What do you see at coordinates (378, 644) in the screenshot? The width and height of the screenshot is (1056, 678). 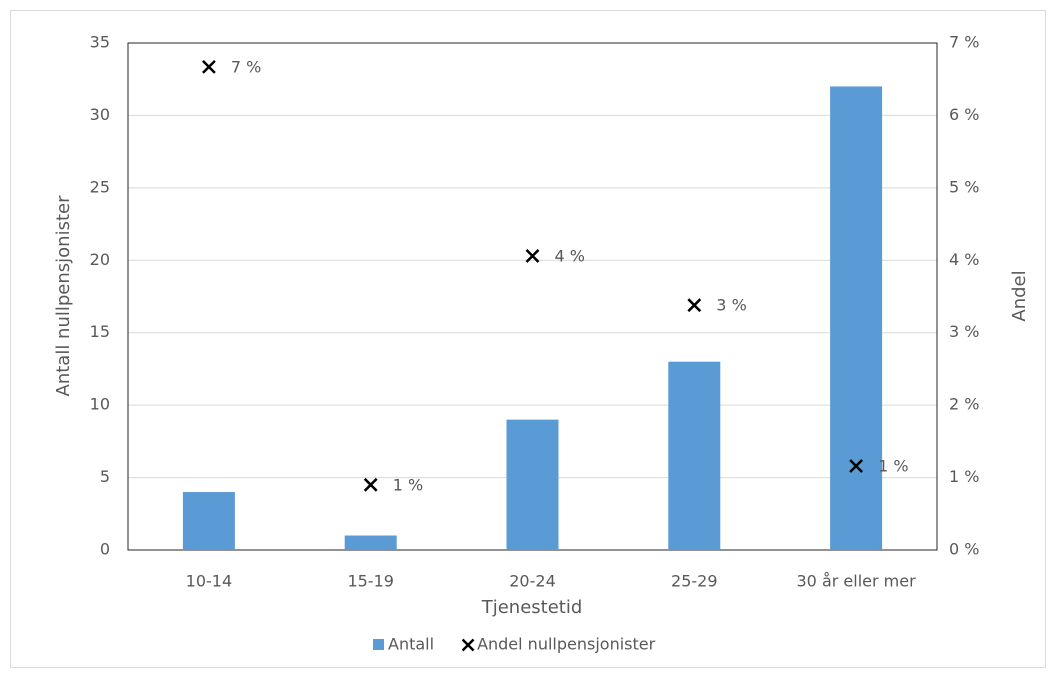 I see `legend-swatch` at bounding box center [378, 644].